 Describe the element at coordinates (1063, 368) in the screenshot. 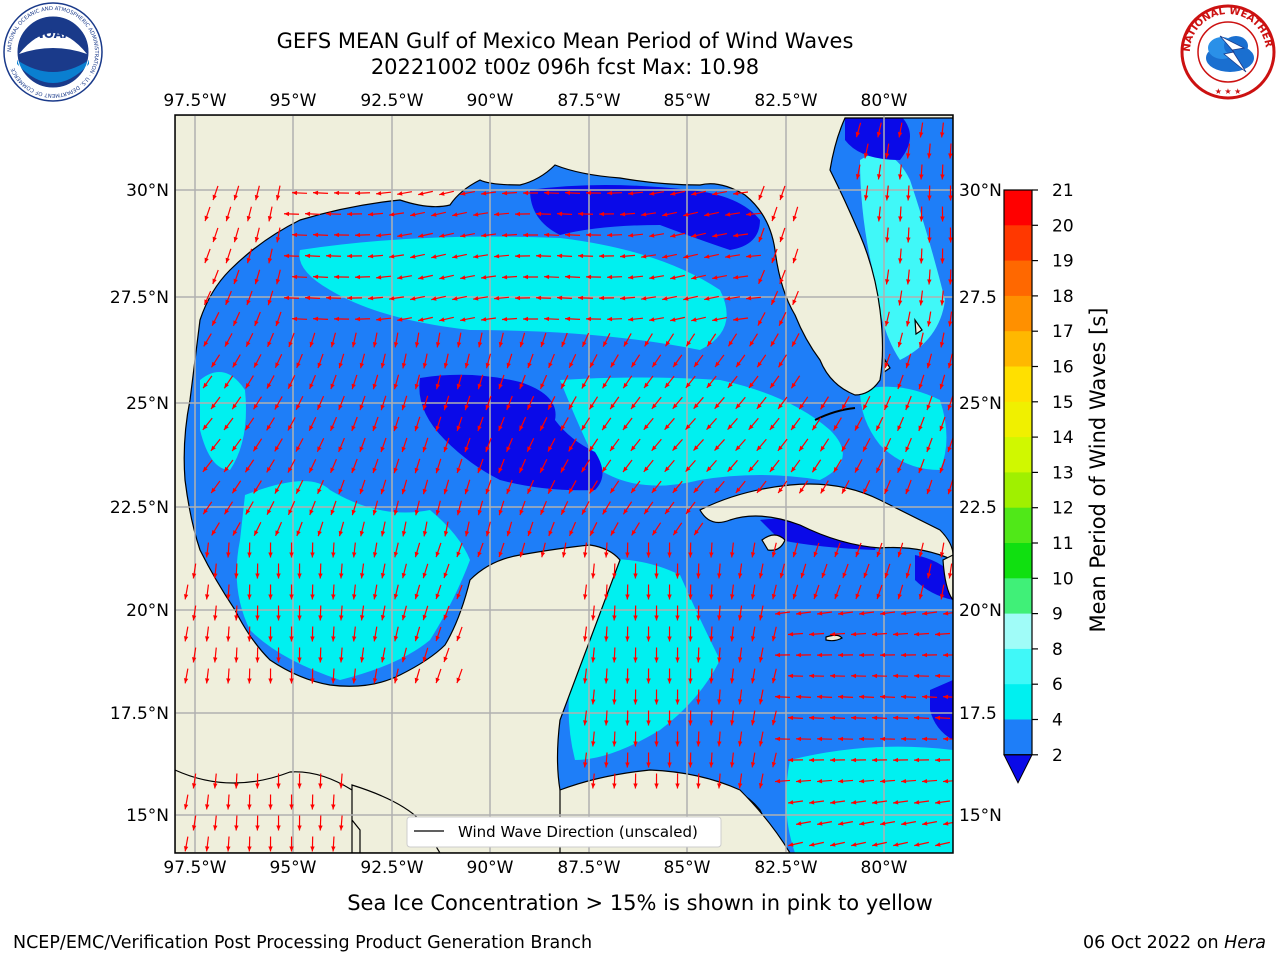

I see `colorbar-tick-label: 16` at that location.